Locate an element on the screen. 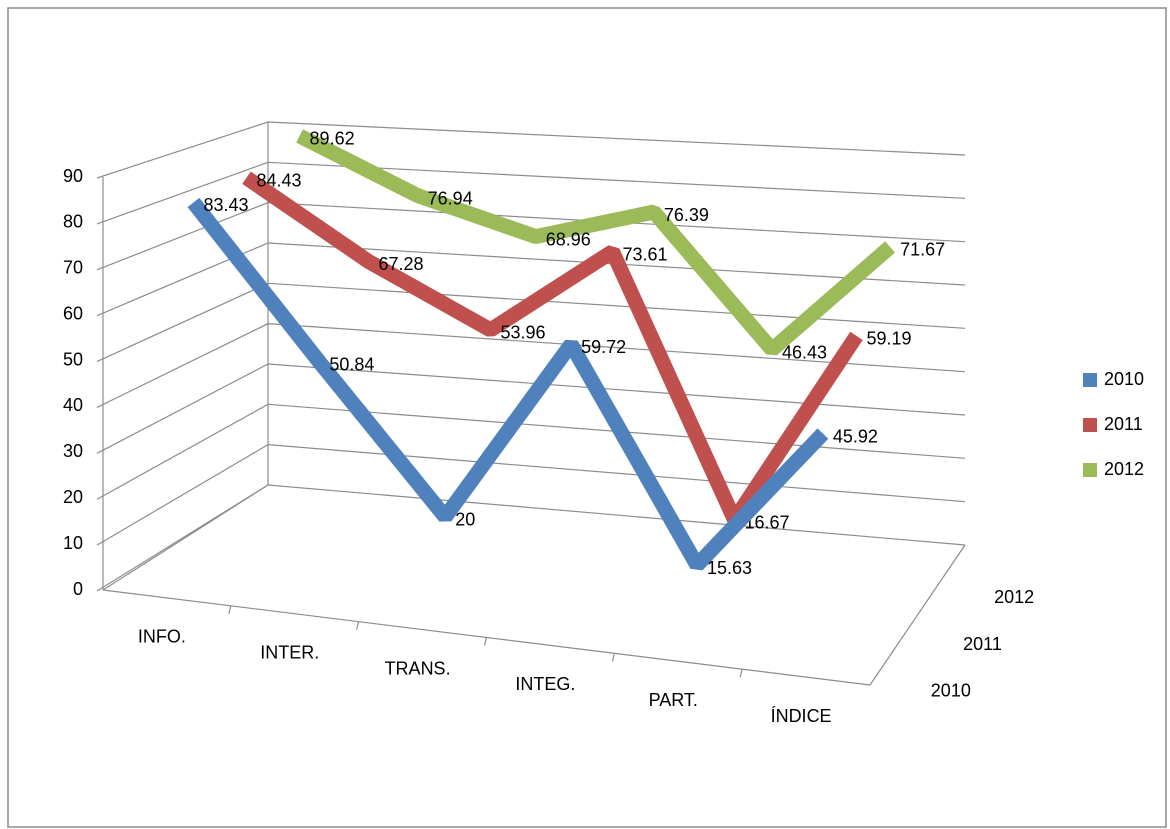 This screenshot has width=1170, height=829. data-label: 68.96 is located at coordinates (568, 239).